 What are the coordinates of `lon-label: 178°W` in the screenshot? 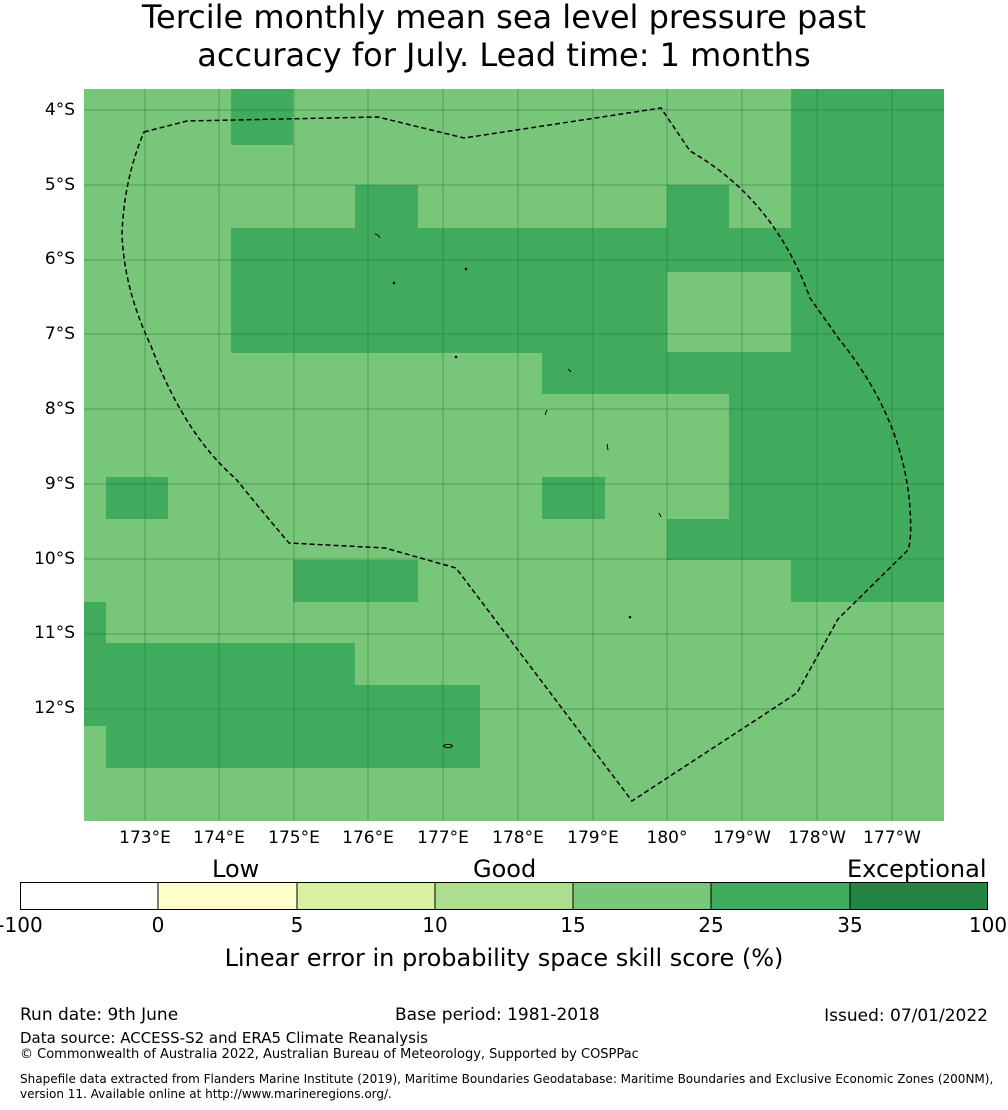 It's located at (817, 838).